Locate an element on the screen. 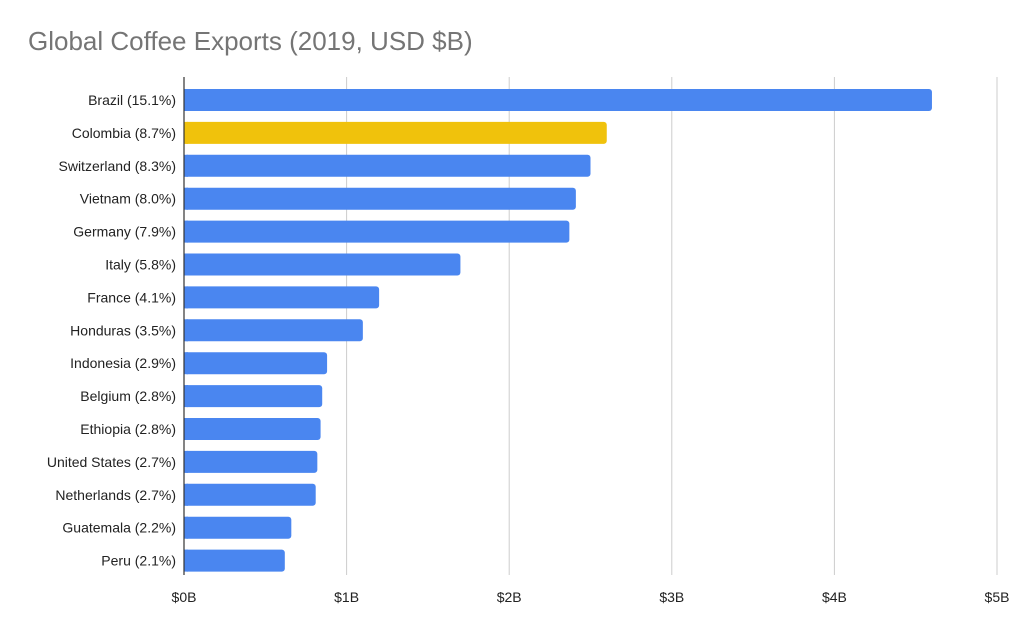 This screenshot has width=1024, height=634. category-label: Ethiopia (2.8%) is located at coordinates (128, 429).